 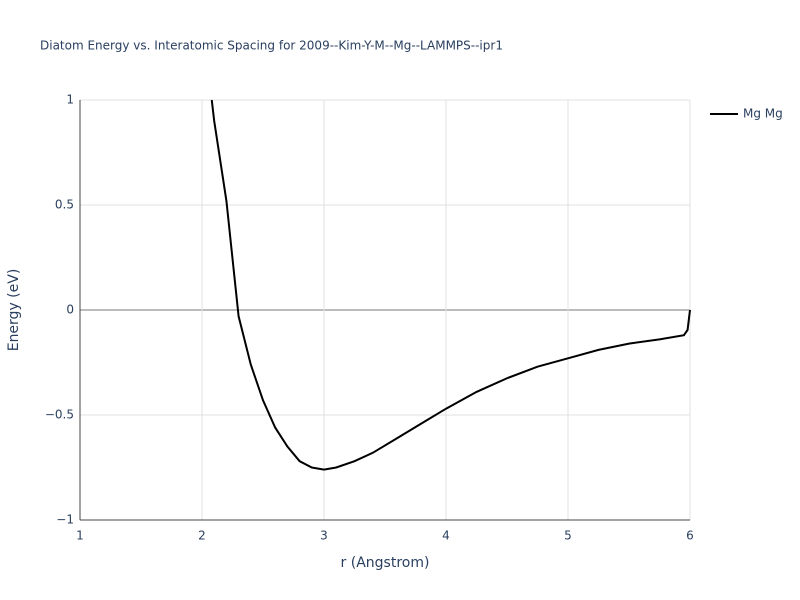 What do you see at coordinates (64, 205) in the screenshot?
I see `y-tick-label: 0.5` at bounding box center [64, 205].